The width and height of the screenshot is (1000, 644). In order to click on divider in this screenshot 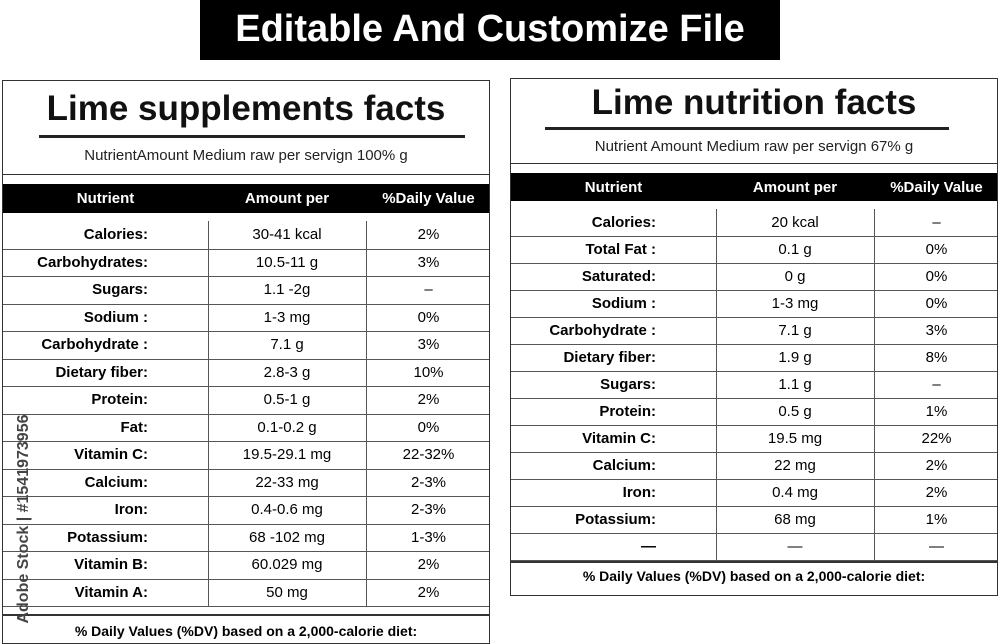, I will do `click(754, 163)`.